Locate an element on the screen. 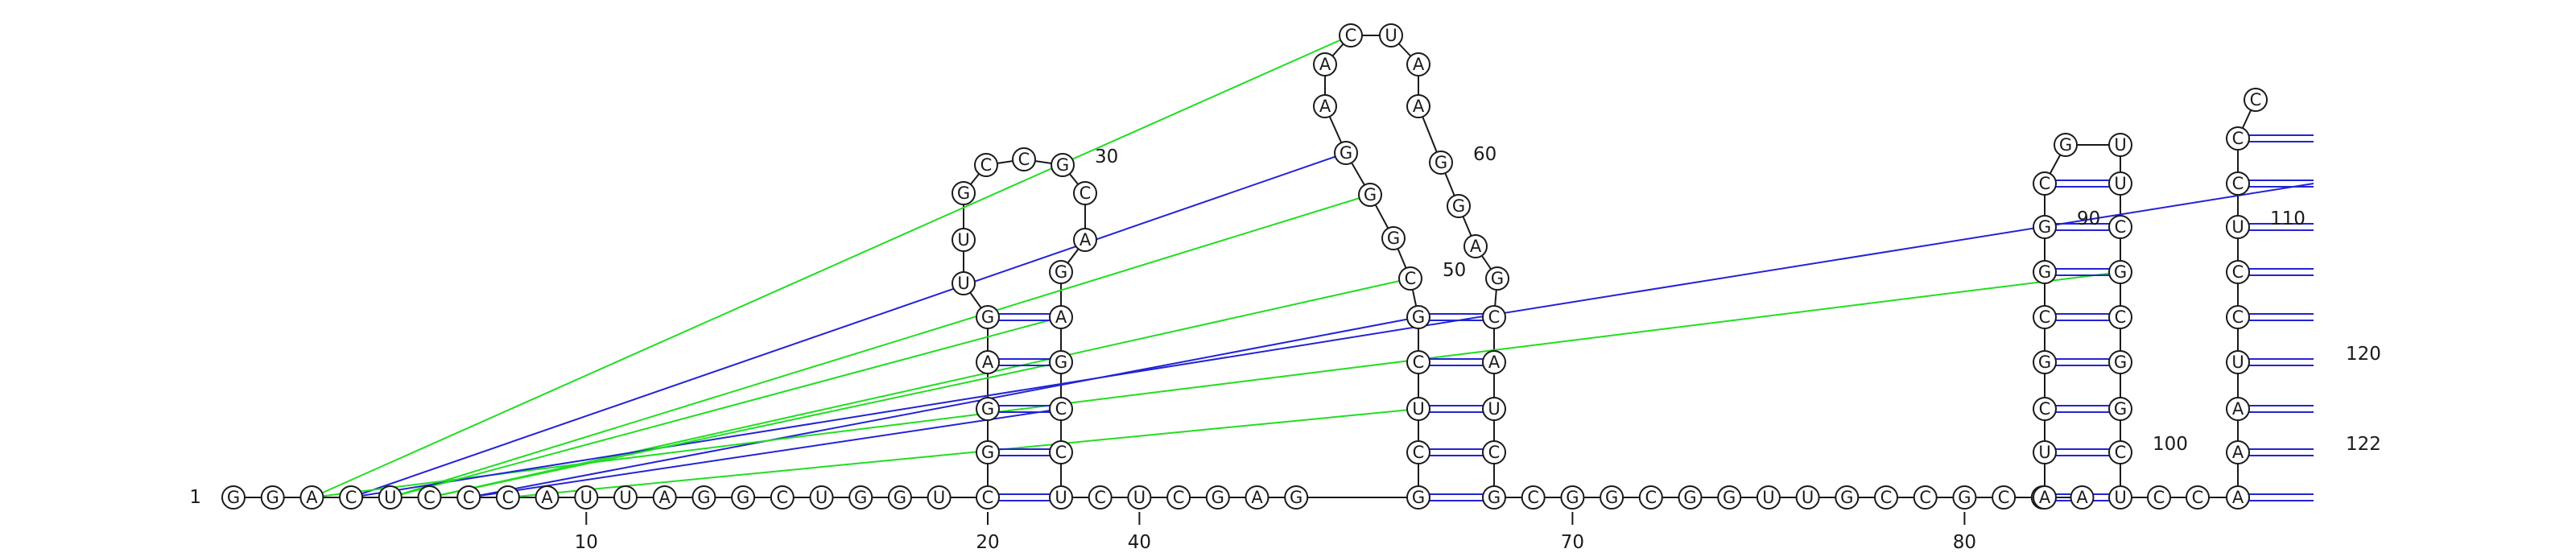 The width and height of the screenshot is (2576, 557). position-label: 50 is located at coordinates (1454, 270).